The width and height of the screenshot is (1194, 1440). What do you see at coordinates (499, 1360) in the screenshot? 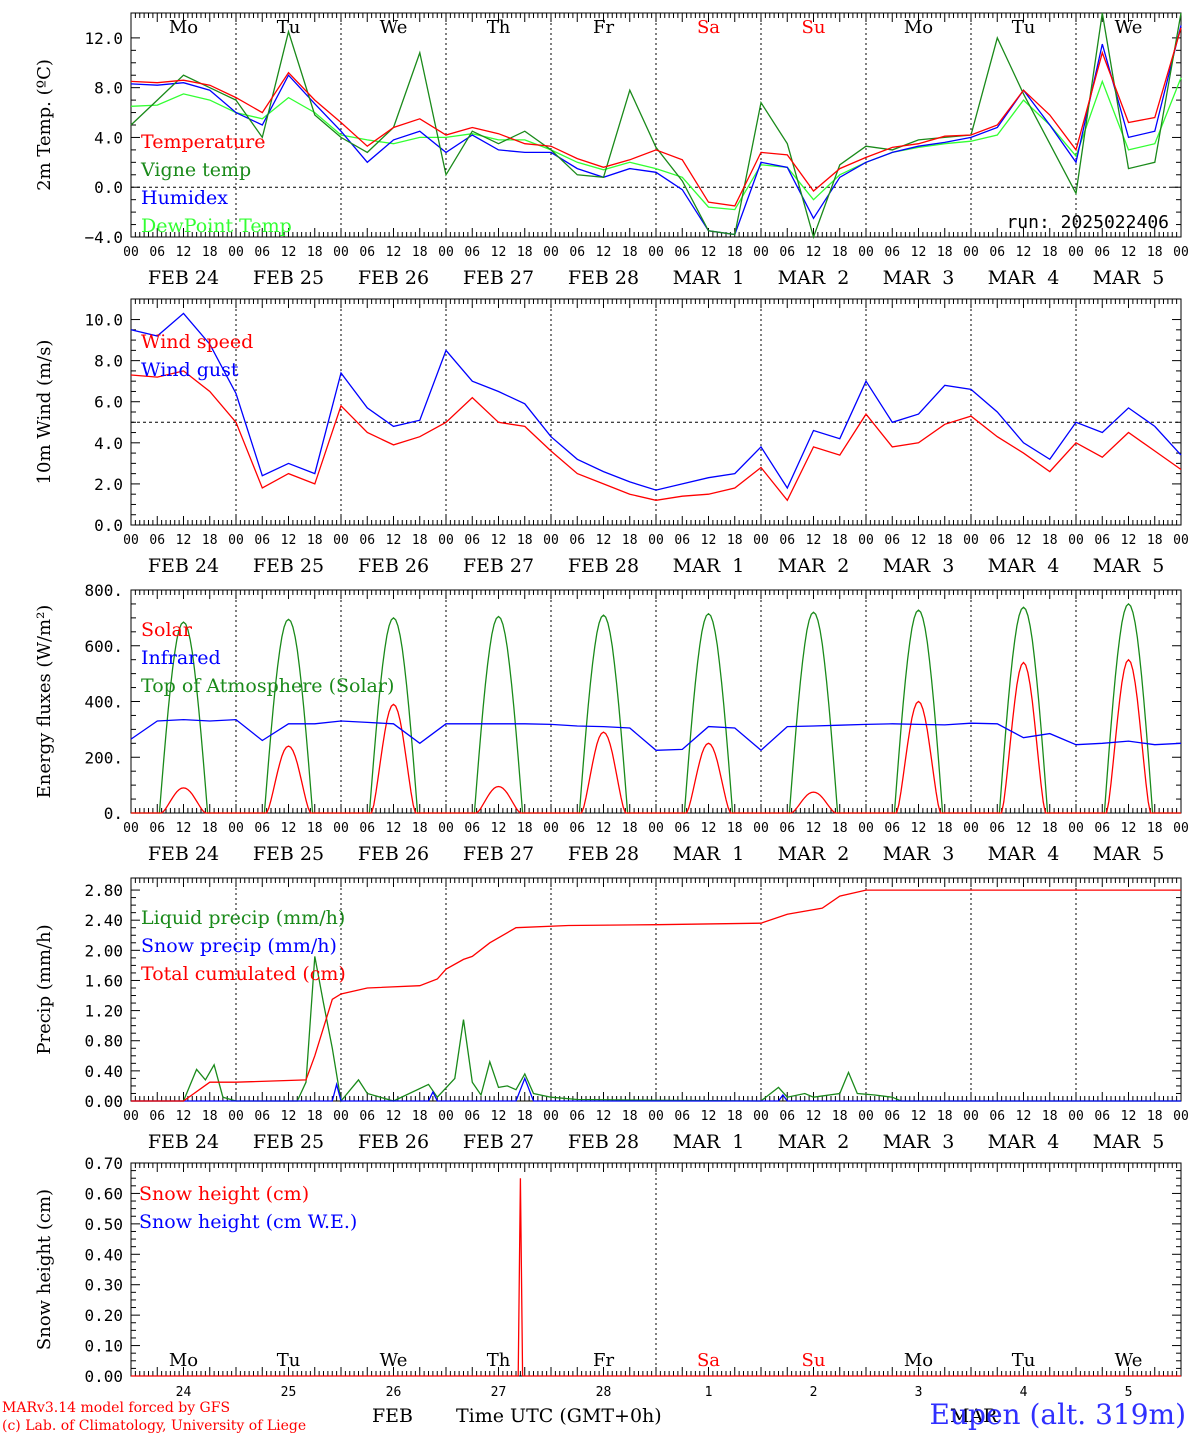
I see `weekday-label: Th` at bounding box center [499, 1360].